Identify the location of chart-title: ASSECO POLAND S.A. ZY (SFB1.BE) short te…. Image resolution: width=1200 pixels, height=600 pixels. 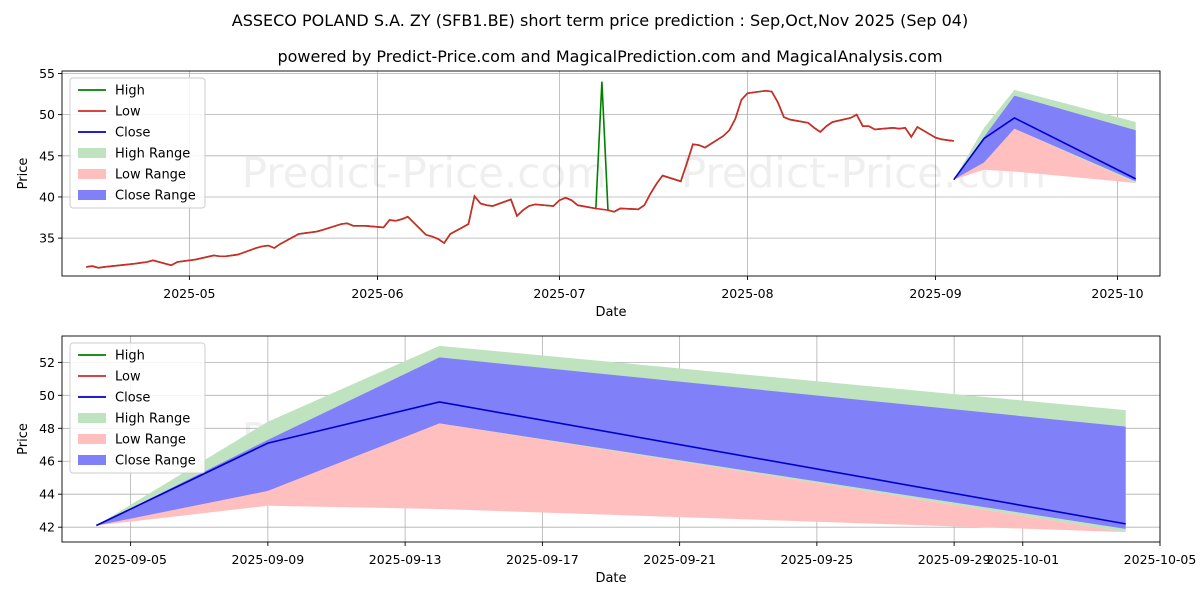
(600, 20).